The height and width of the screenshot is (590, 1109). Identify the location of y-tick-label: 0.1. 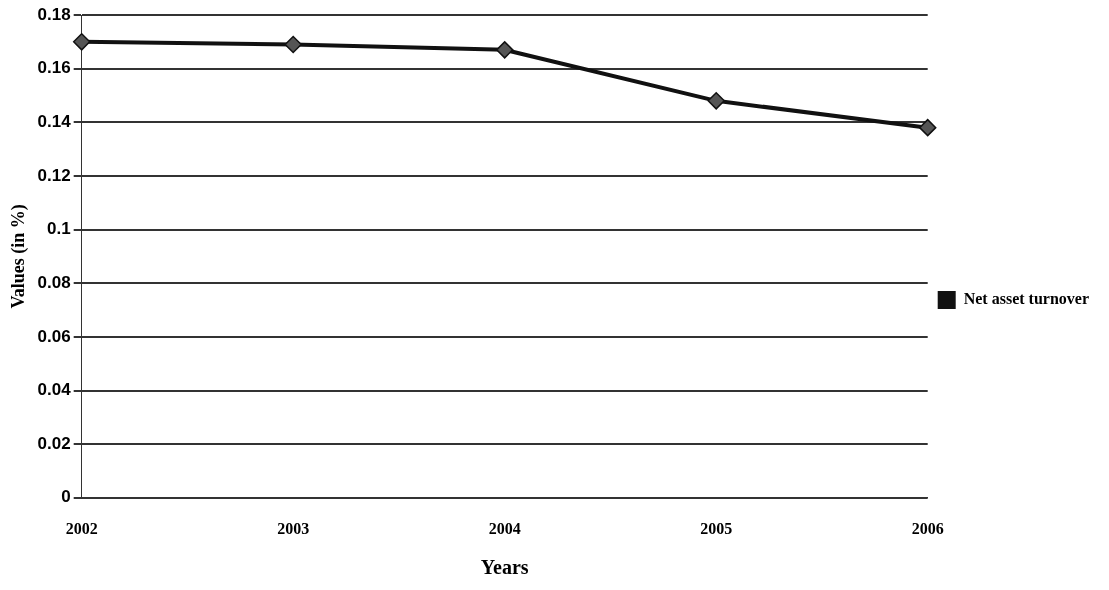
(59, 229).